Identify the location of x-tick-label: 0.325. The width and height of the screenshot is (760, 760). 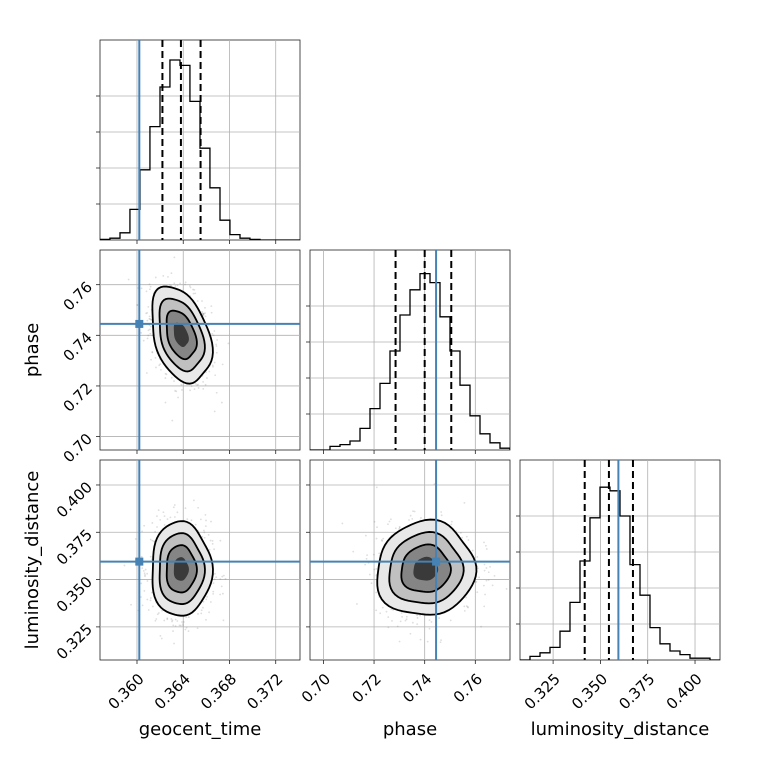
(542, 691).